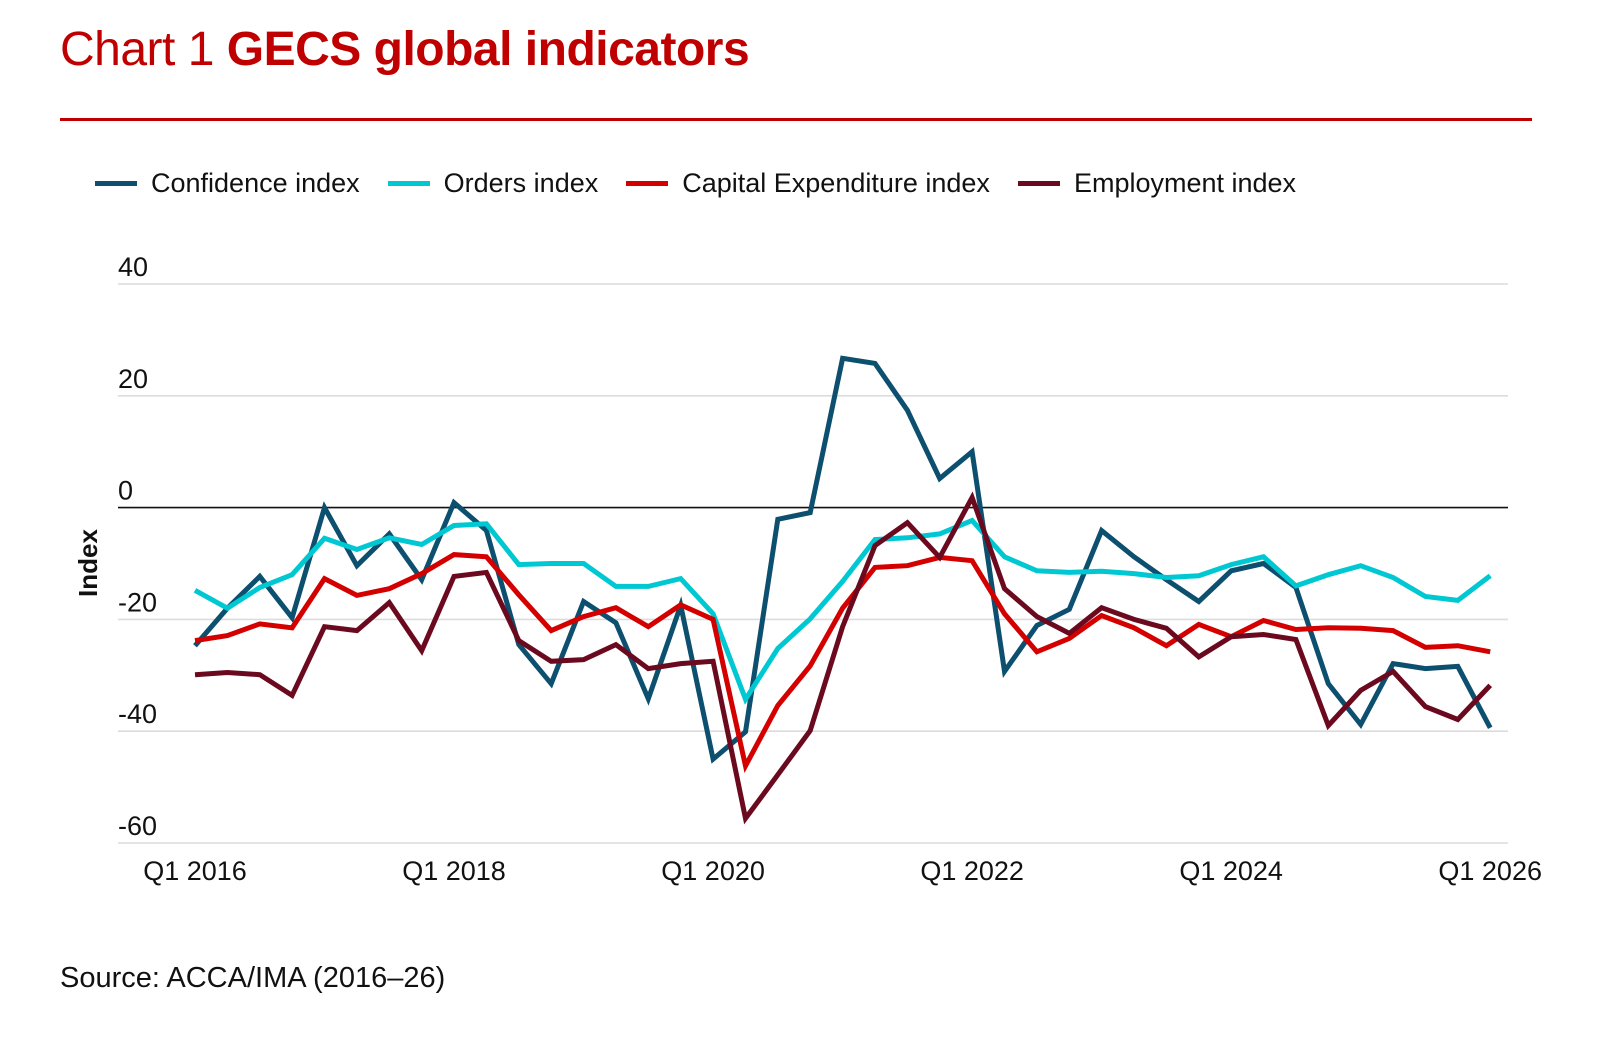  I want to click on x-tick-label: Q1 2026, so click(1490, 871).